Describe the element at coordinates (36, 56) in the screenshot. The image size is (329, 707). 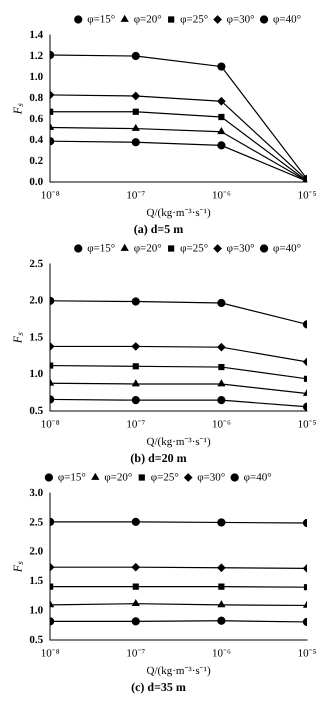
I see `y-tick-label: 1.2` at that location.